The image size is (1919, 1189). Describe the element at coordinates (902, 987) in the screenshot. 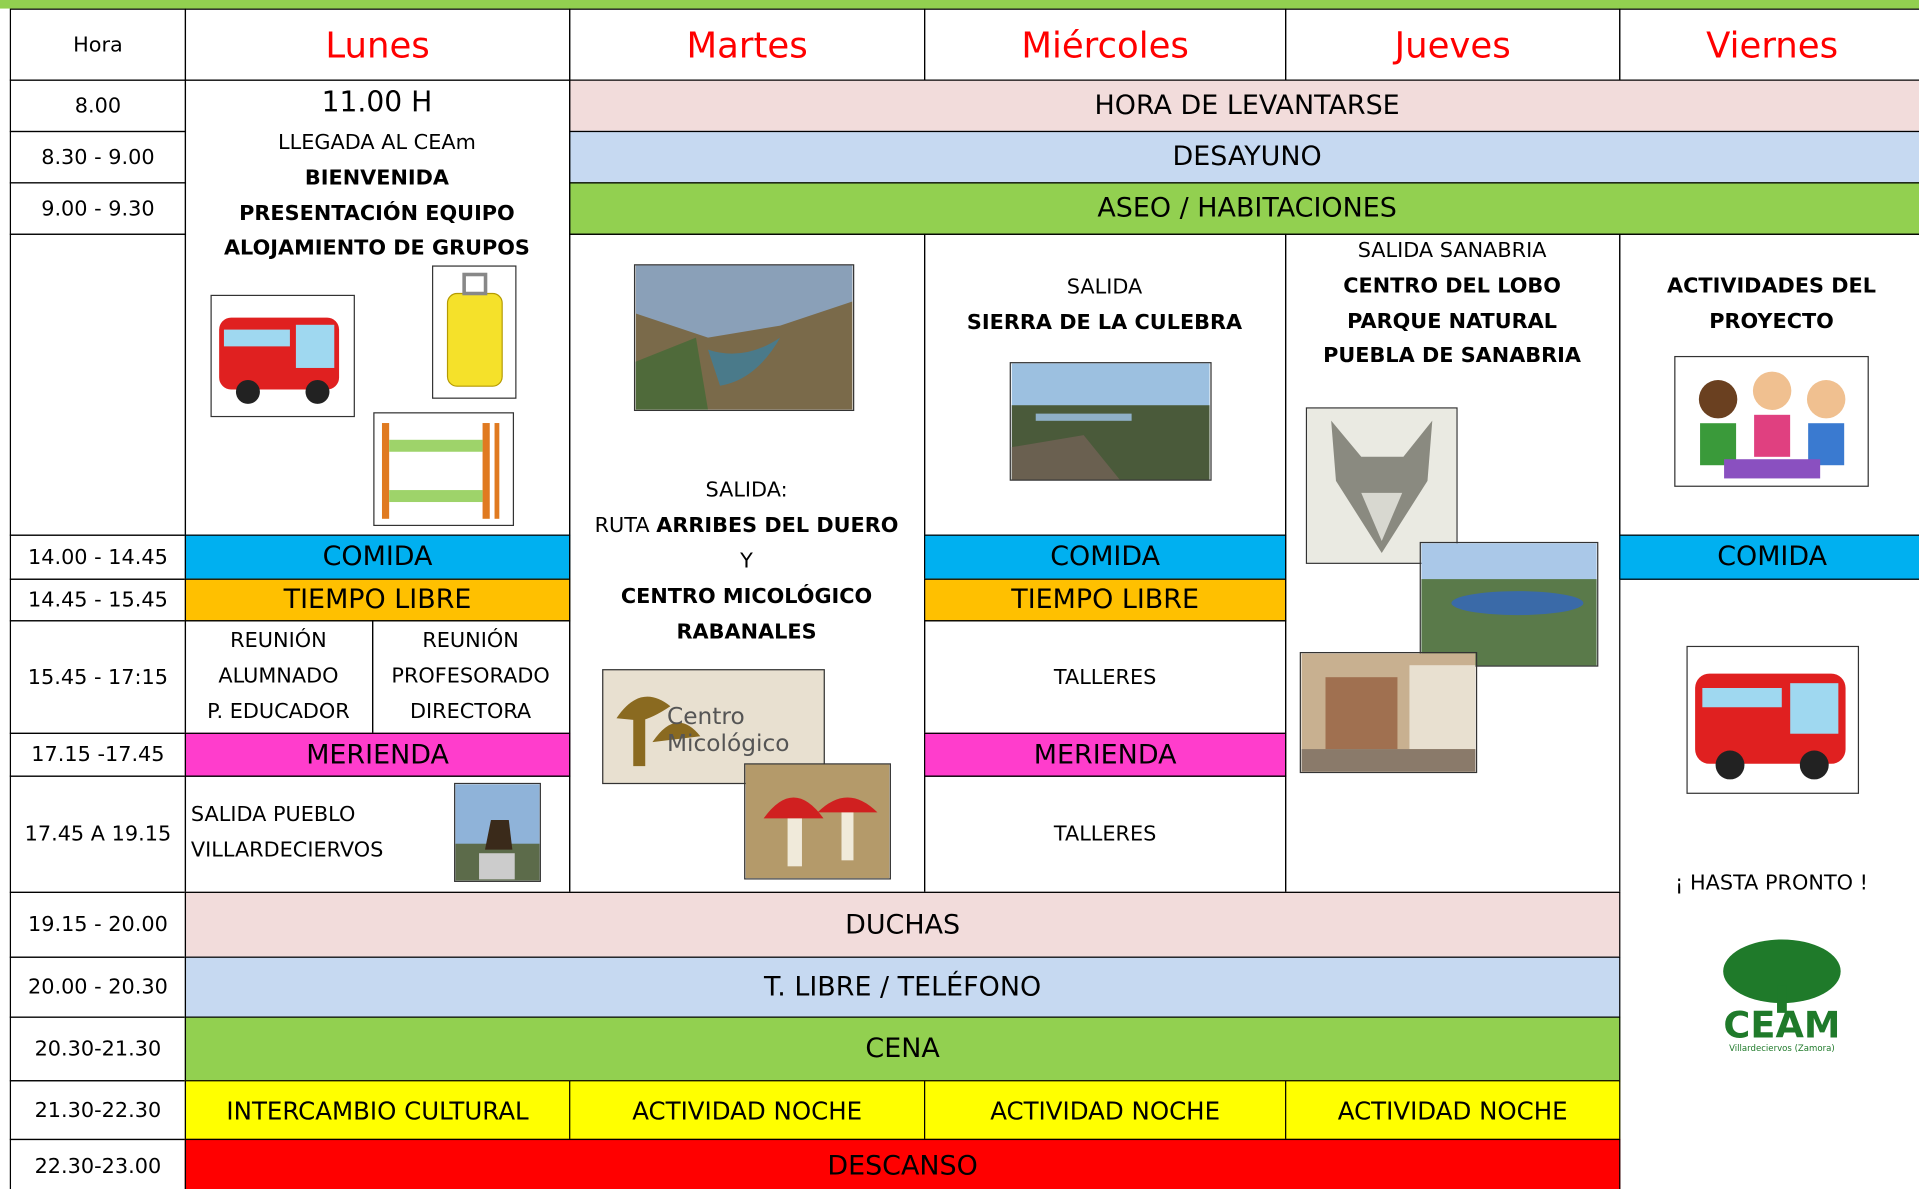

I see `band: T. LIBRE / TELÉFONO` at that location.